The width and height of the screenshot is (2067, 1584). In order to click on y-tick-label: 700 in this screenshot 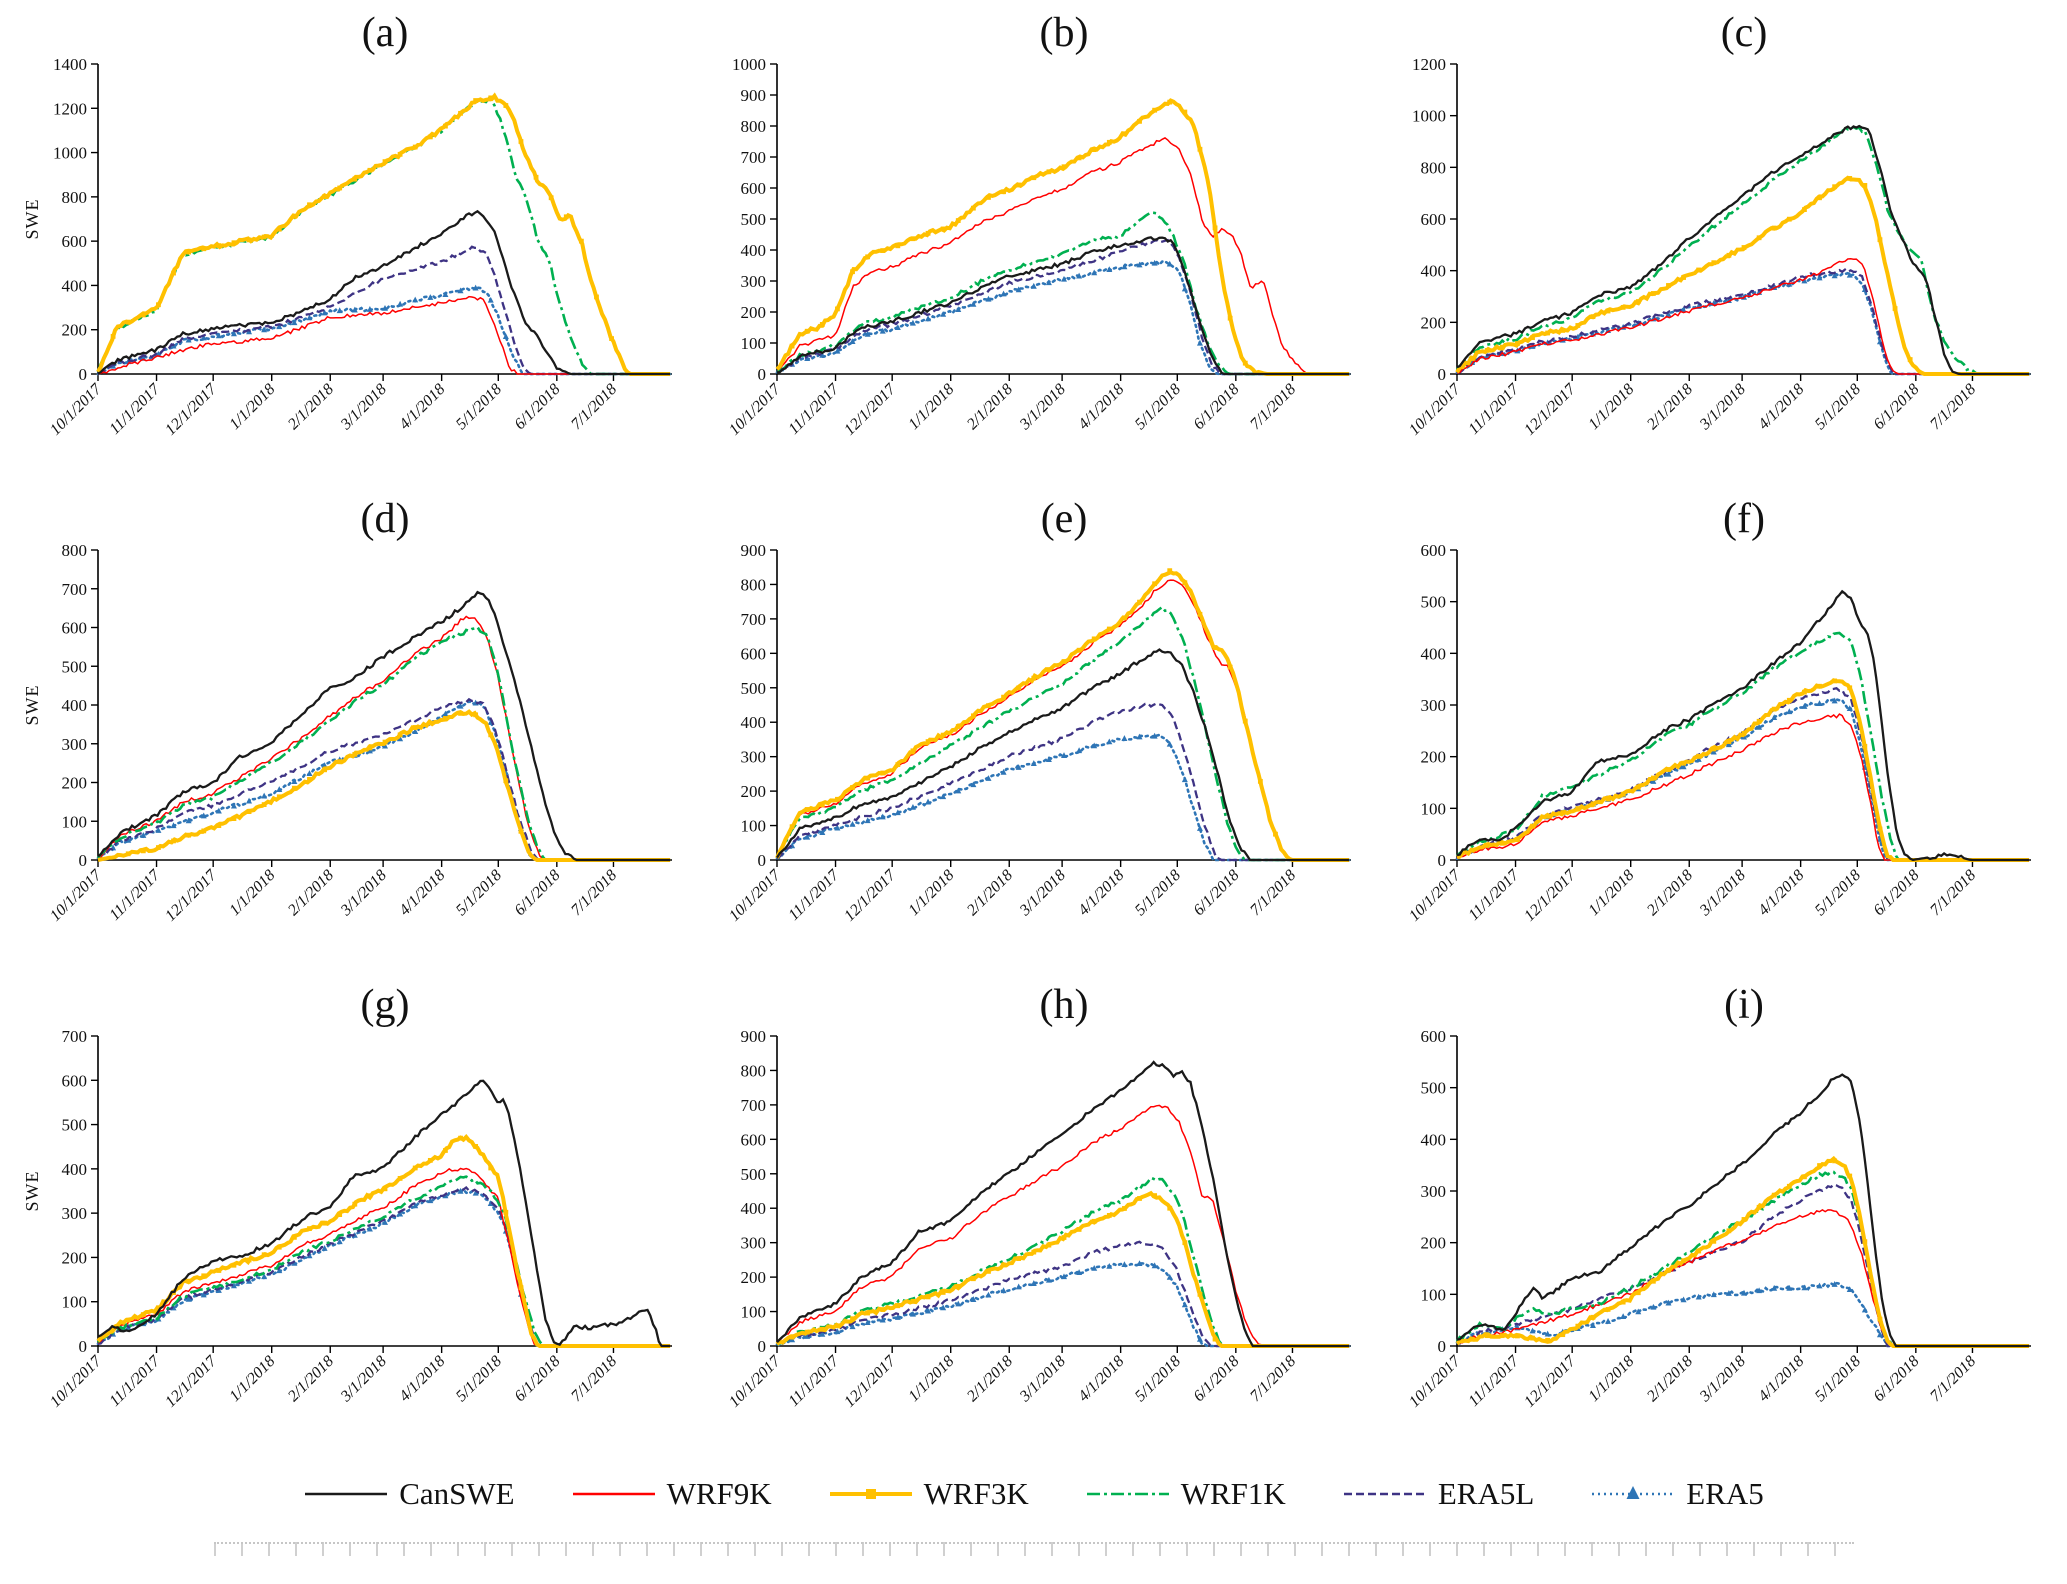, I will do `click(754, 157)`.